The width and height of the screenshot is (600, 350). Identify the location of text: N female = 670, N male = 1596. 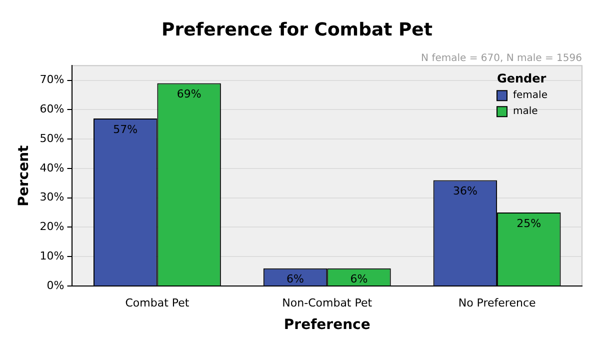
(501, 58).